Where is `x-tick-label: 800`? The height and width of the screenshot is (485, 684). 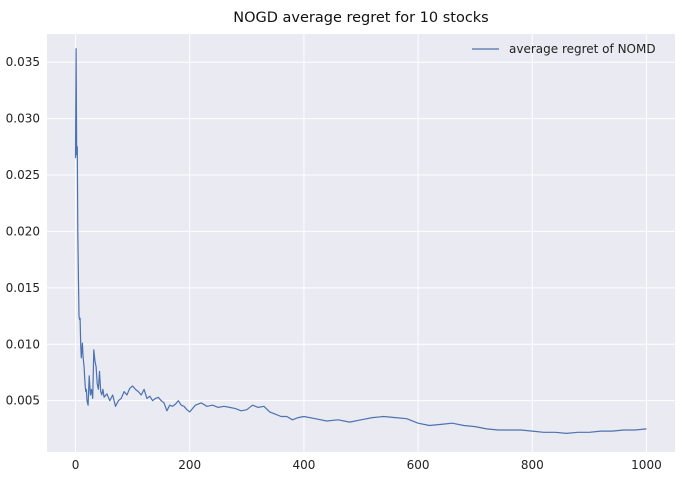 x-tick-label: 800 is located at coordinates (532, 465).